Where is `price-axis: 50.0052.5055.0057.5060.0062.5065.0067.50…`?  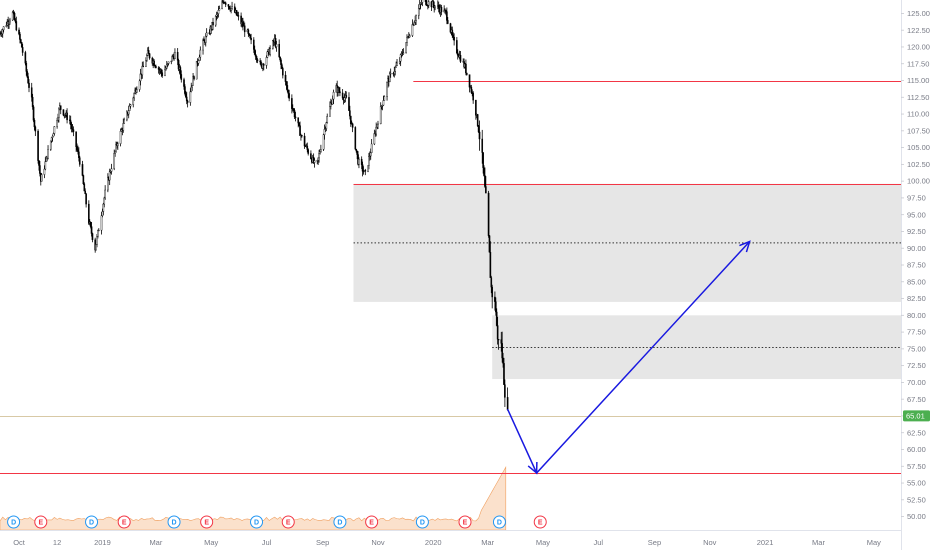 price-axis: 50.0052.5055.0057.5060.0062.5065.0067.50… is located at coordinates (915, 265).